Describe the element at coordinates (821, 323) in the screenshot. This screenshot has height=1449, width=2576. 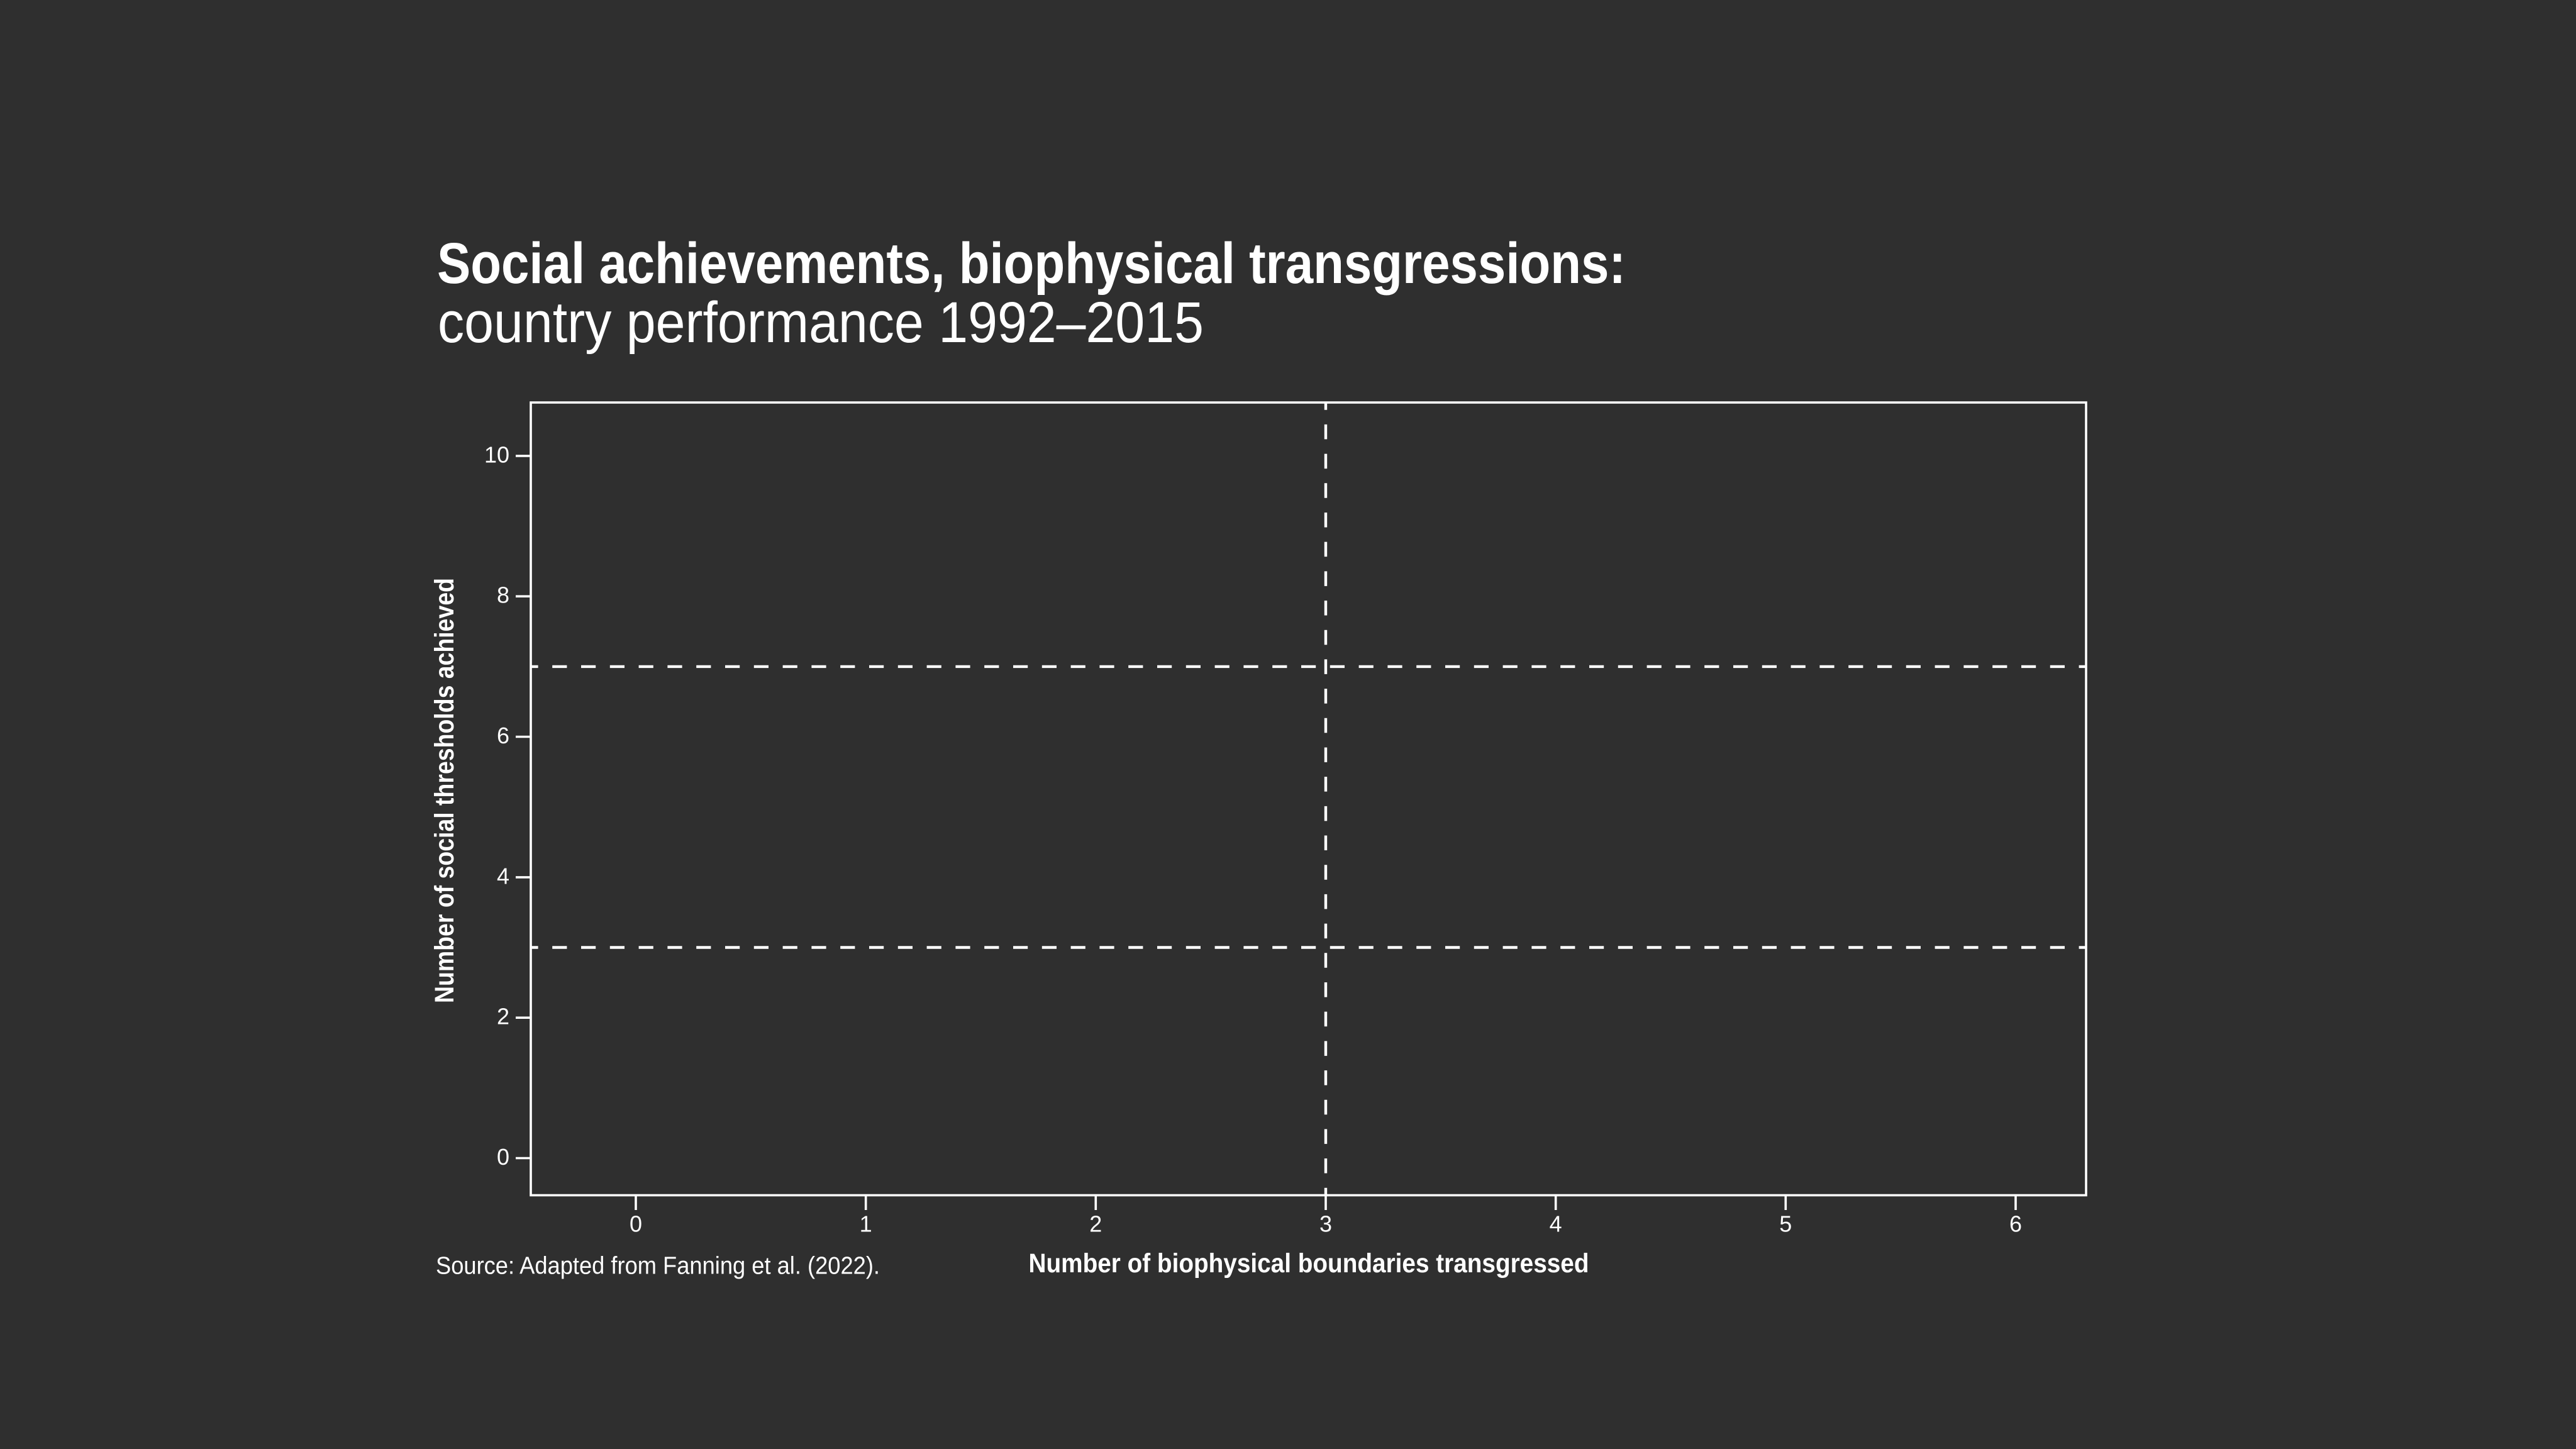
I see `svg-text: country performance 1992–2015` at that location.